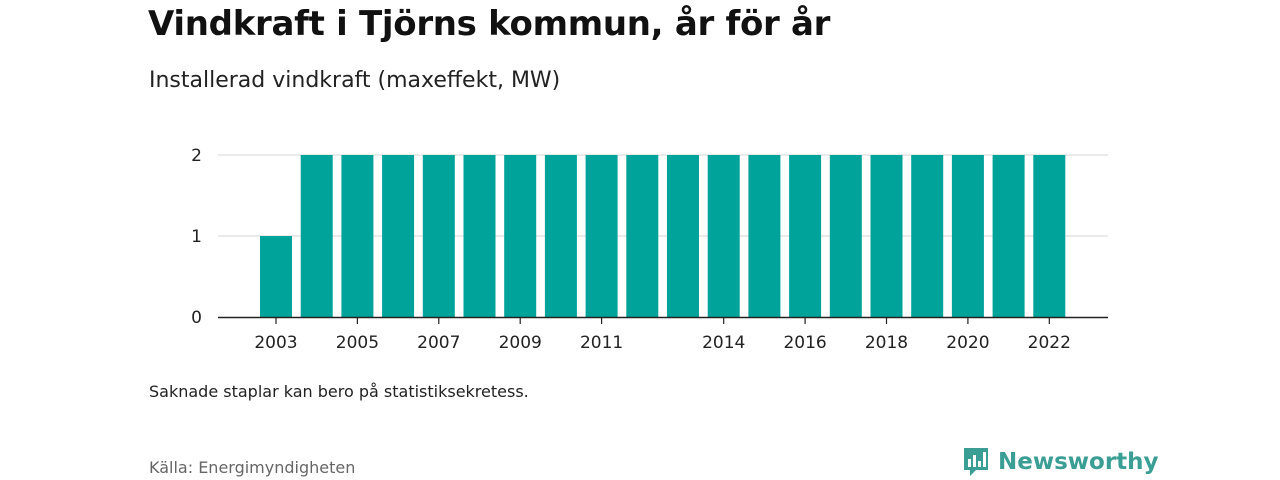  What do you see at coordinates (683, 236) in the screenshot?
I see `bar-2013` at bounding box center [683, 236].